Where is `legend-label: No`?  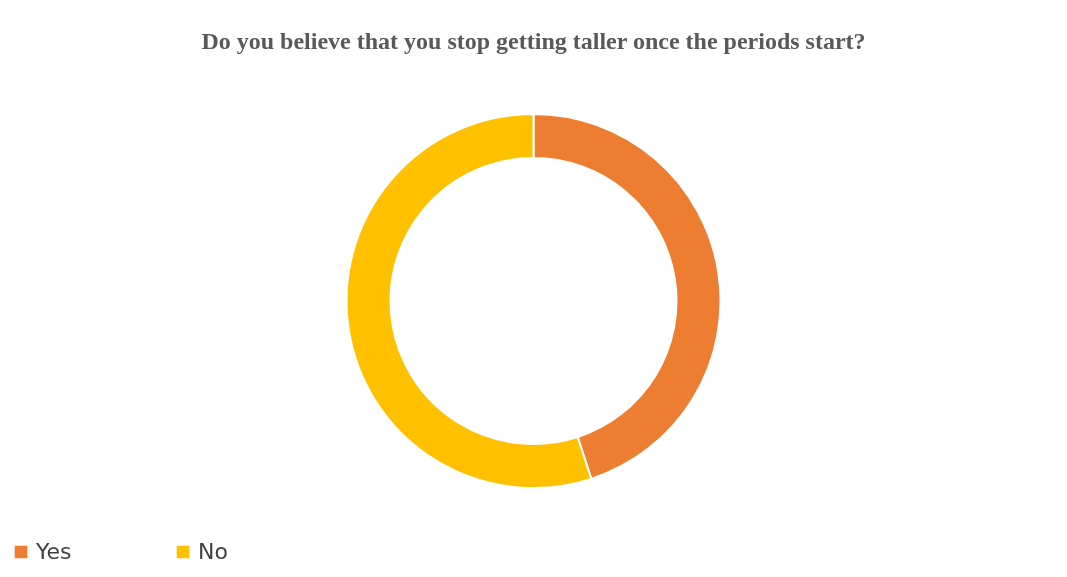
legend-label: No is located at coordinates (213, 551).